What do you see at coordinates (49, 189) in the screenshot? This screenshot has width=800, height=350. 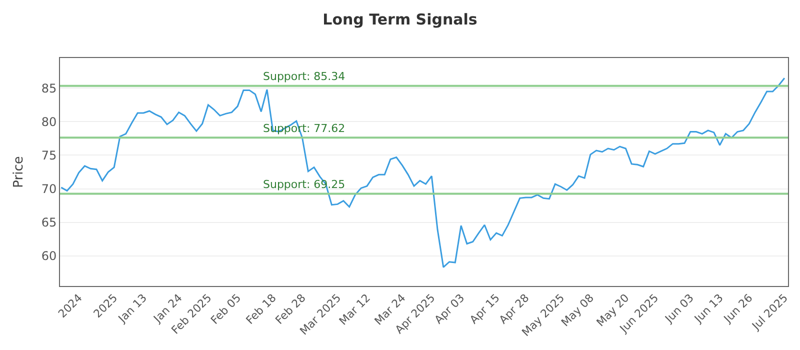 I see `y-tick-label: 70` at bounding box center [49, 189].